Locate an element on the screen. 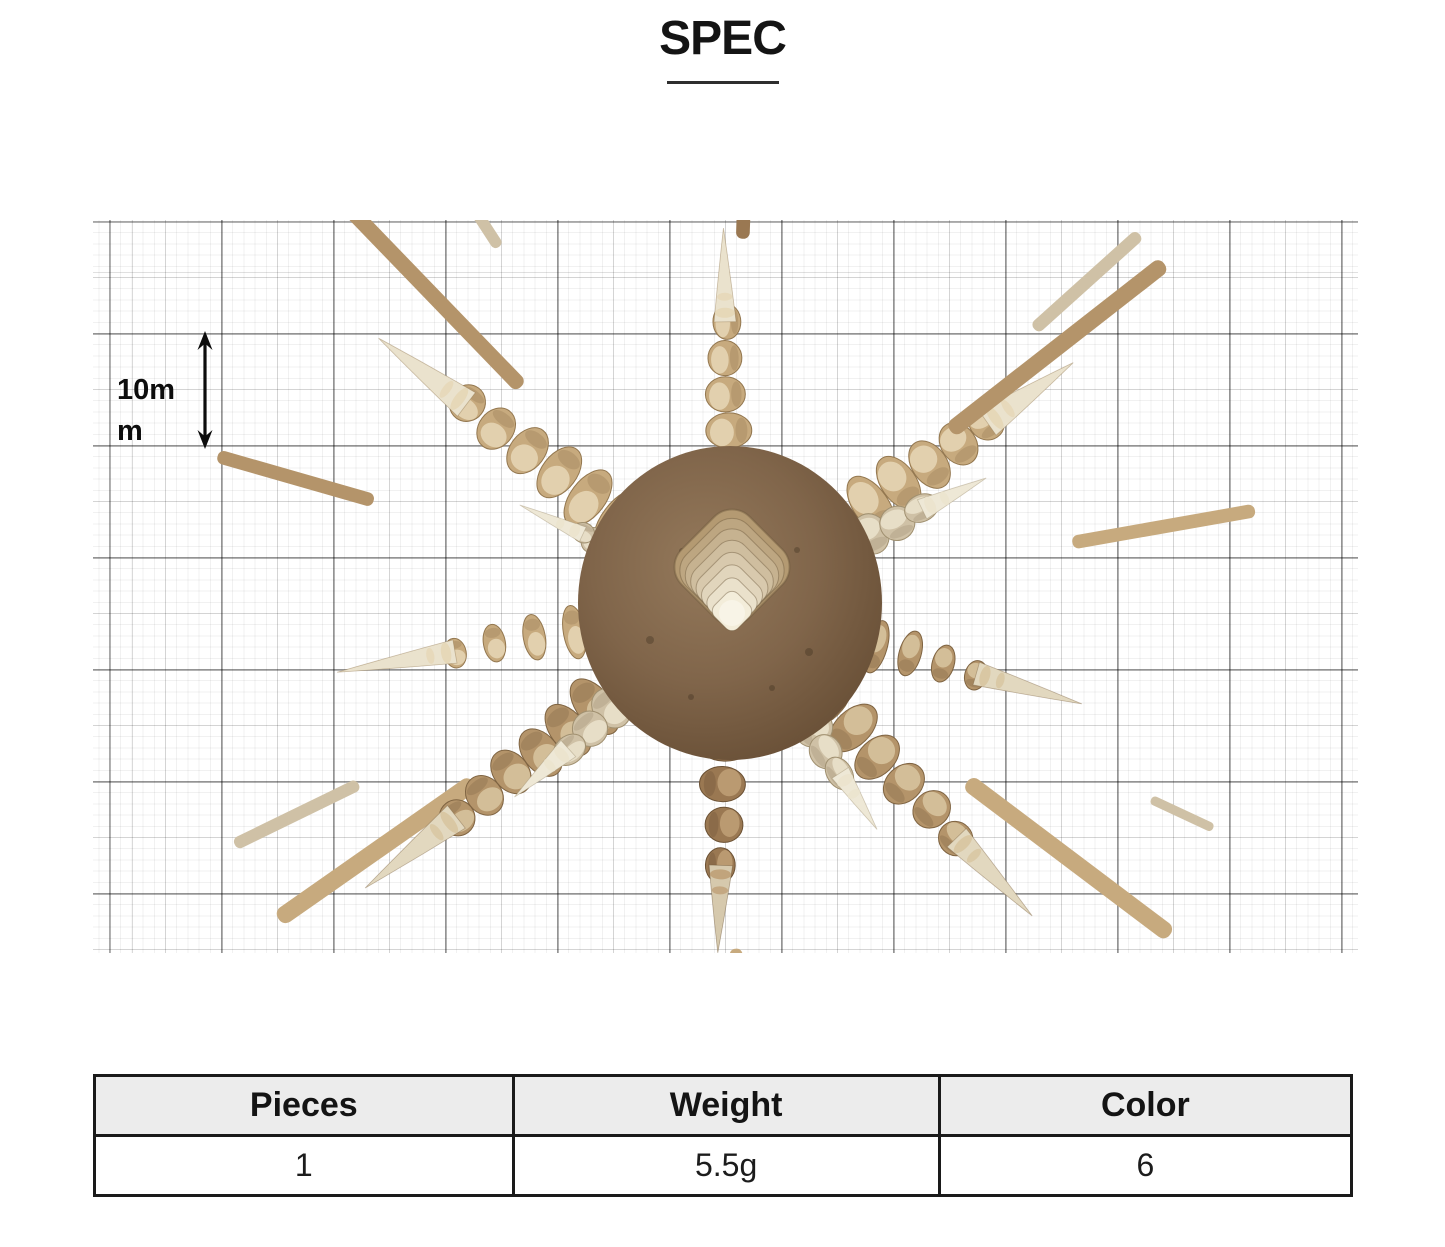  spec-table-value-weight: 5.5g is located at coordinates (726, 1165).